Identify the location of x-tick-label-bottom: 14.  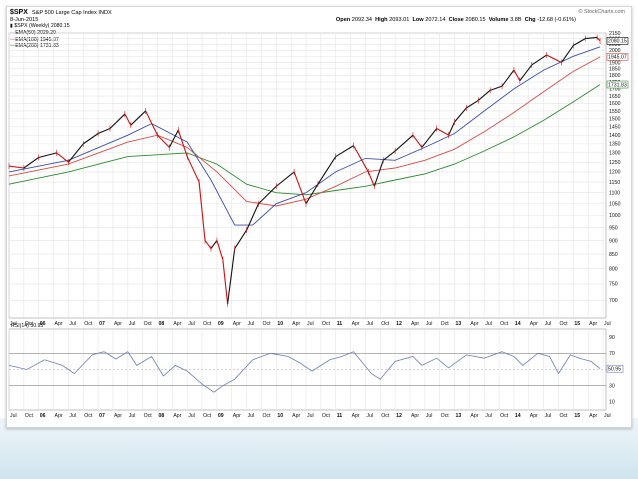
(518, 416).